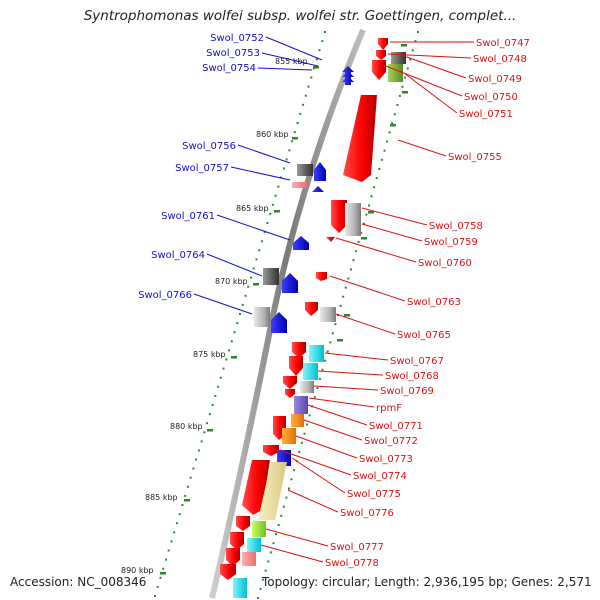  Describe the element at coordinates (209, 146) in the screenshot. I see `gene-label-swol-0756: Swol_0756` at that location.